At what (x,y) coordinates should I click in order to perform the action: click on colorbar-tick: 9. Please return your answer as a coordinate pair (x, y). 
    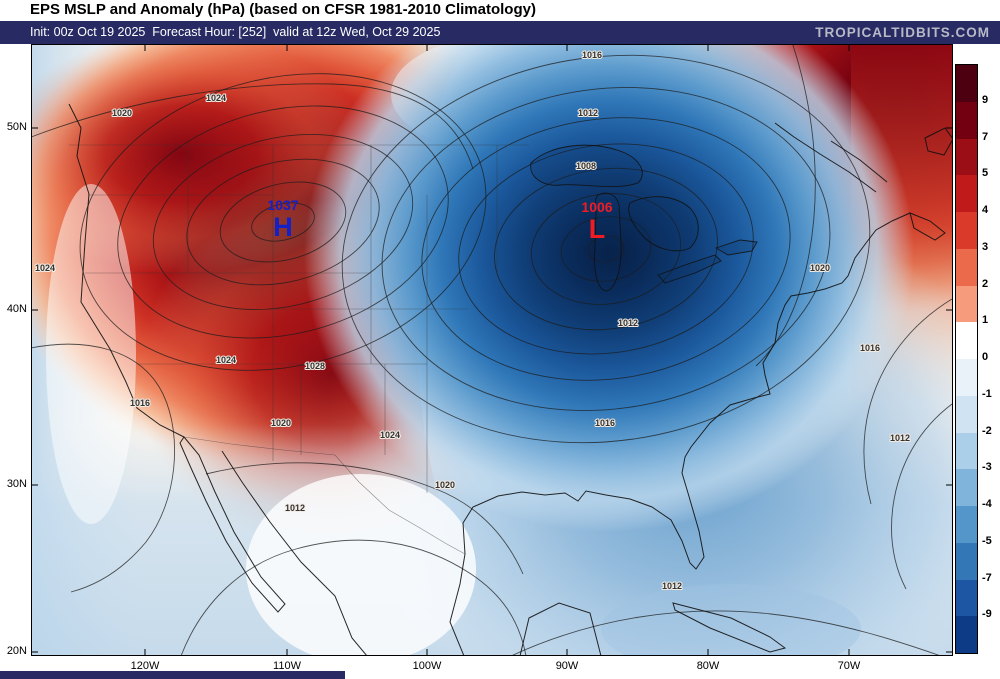
    Looking at the image, I should click on (985, 99).